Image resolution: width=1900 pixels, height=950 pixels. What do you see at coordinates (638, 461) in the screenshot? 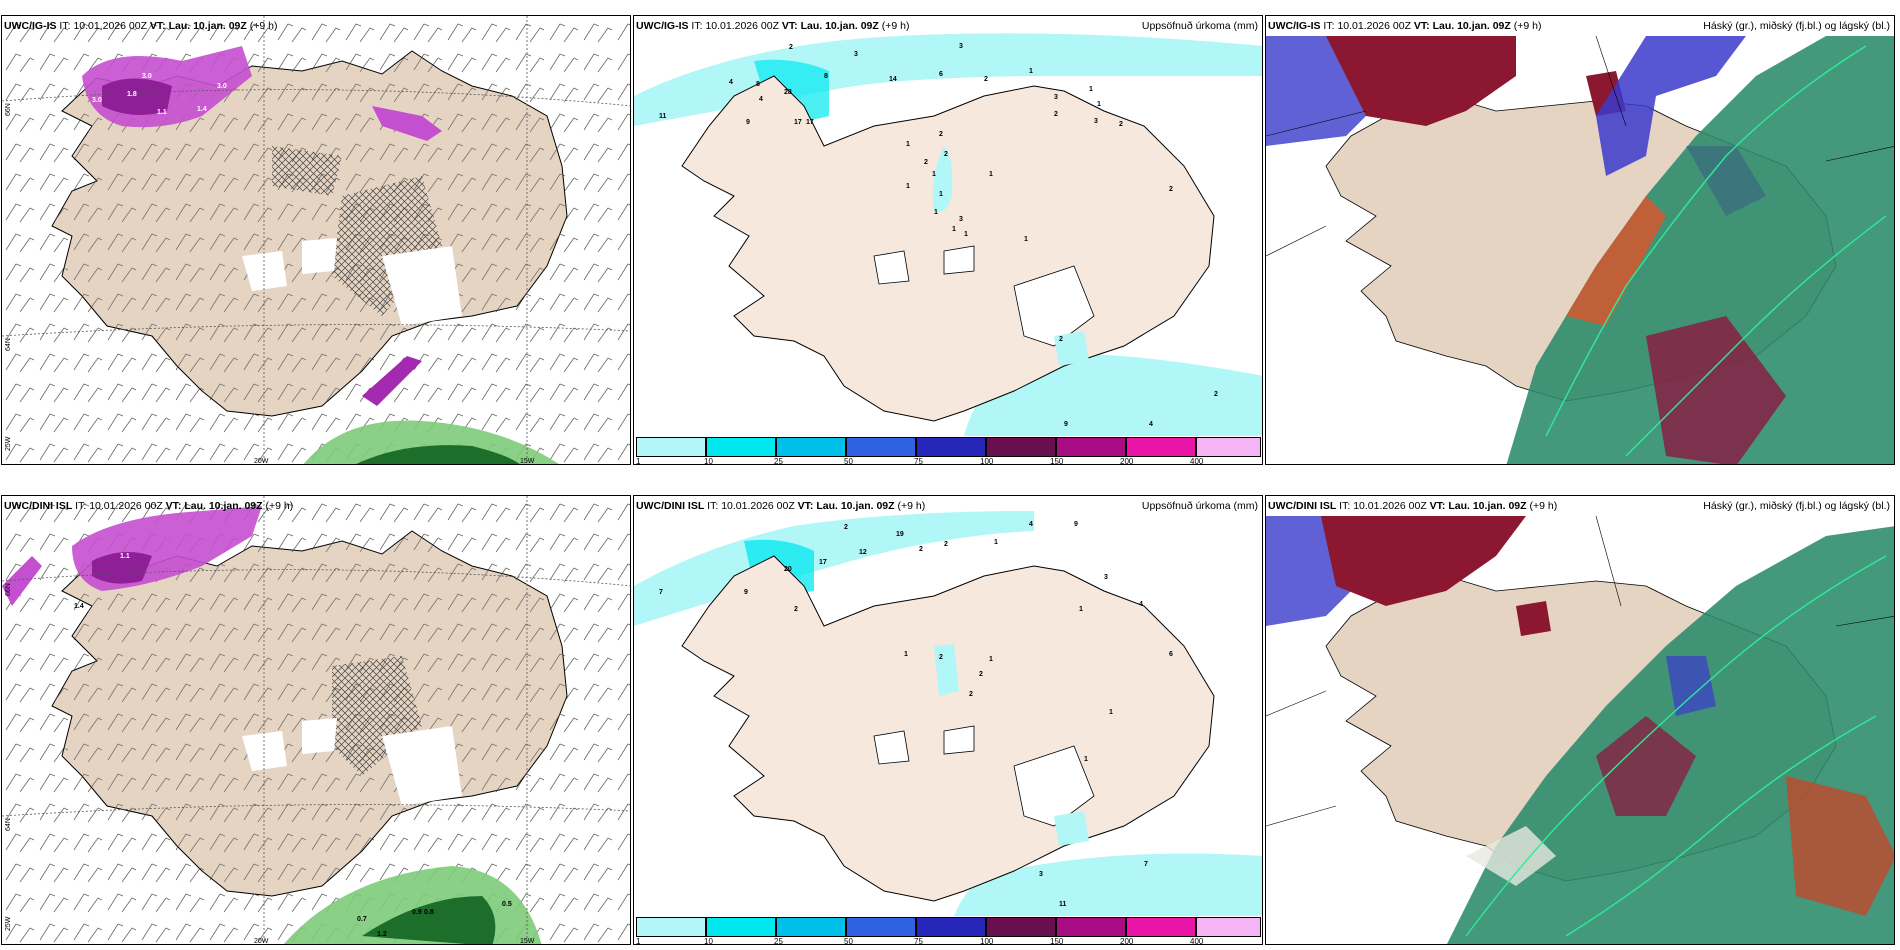
I see `colorbar-tick: 1` at bounding box center [638, 461].